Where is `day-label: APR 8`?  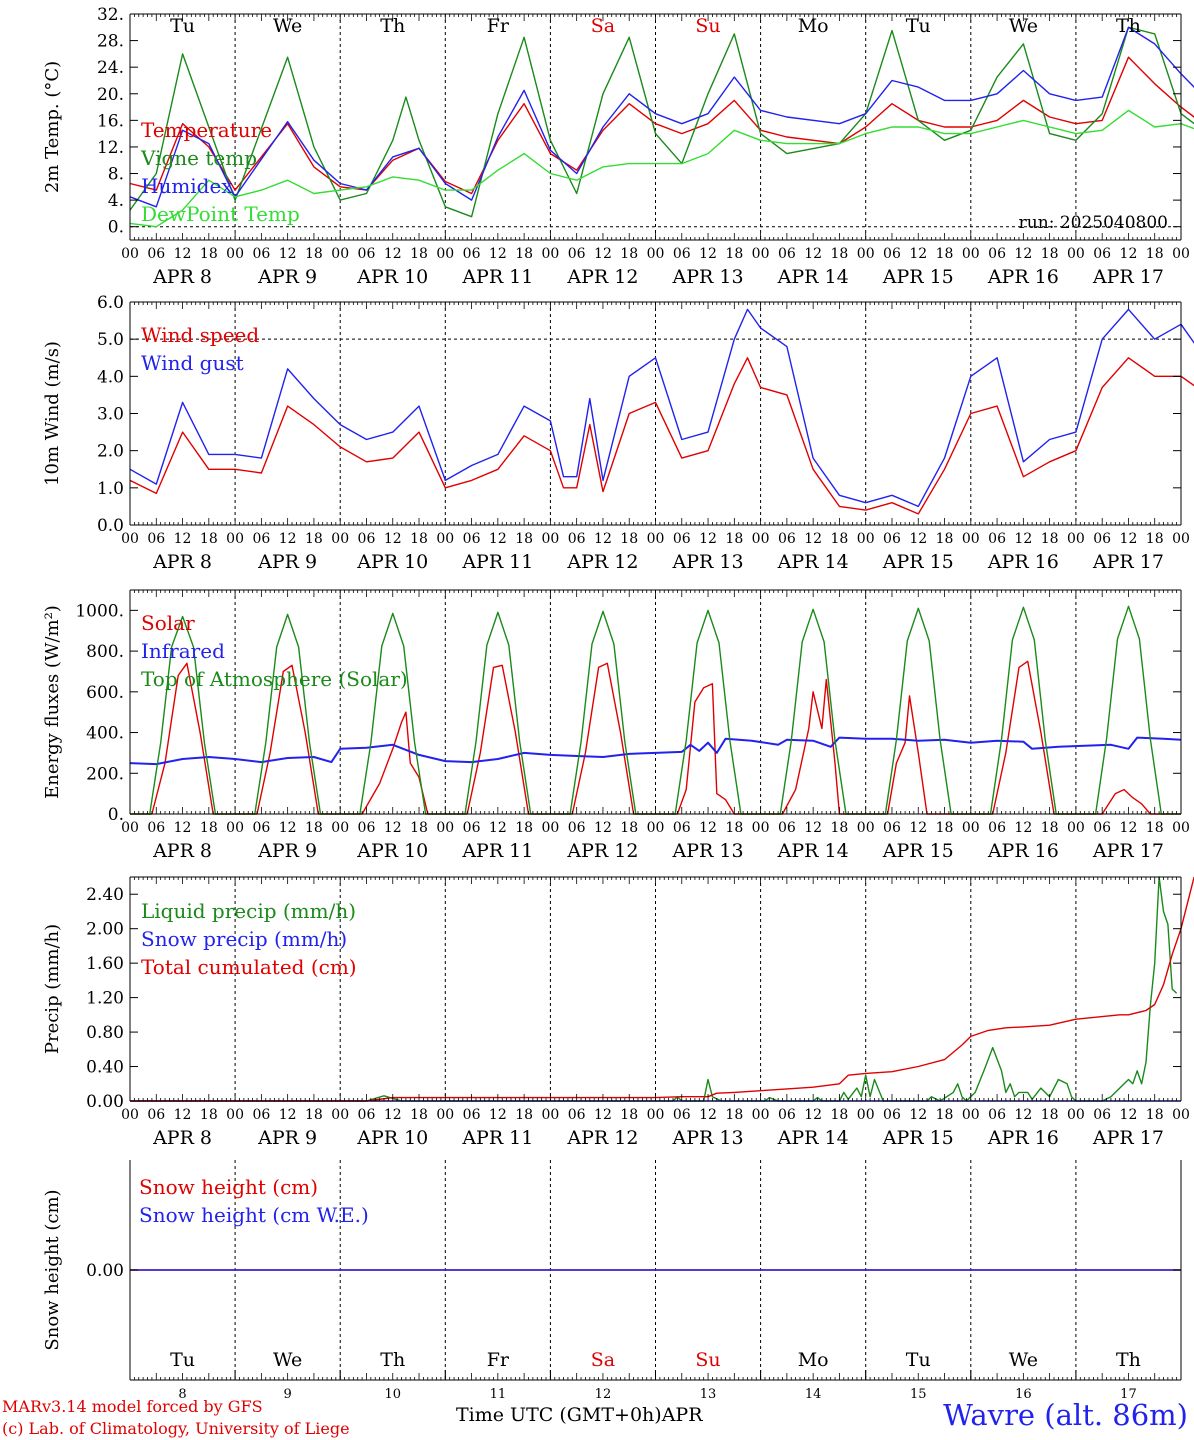
day-label: APR 8 is located at coordinates (182, 851).